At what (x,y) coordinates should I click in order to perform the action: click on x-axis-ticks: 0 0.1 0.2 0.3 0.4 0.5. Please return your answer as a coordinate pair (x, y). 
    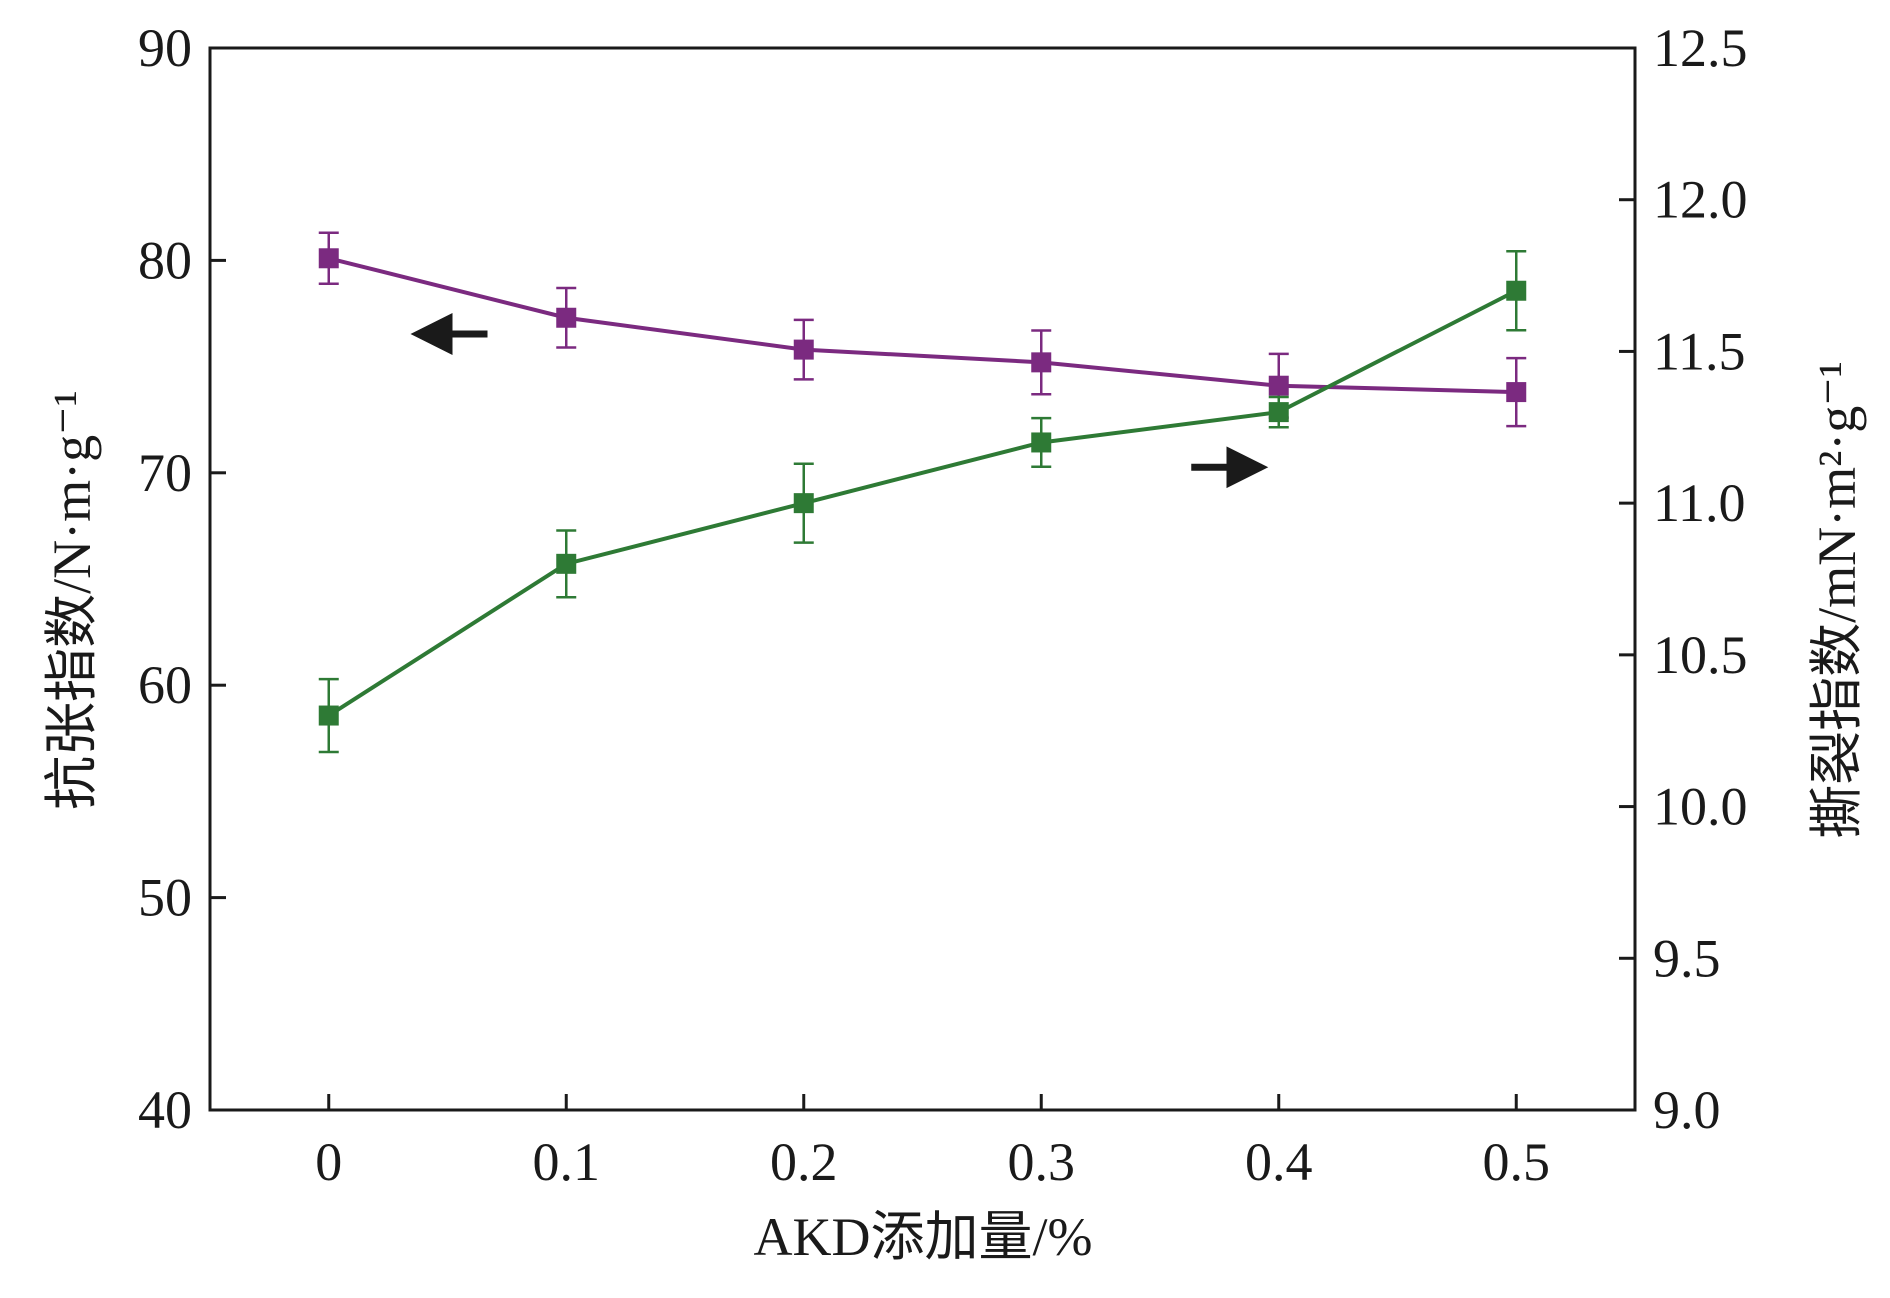
    Looking at the image, I should click on (932, 1143).